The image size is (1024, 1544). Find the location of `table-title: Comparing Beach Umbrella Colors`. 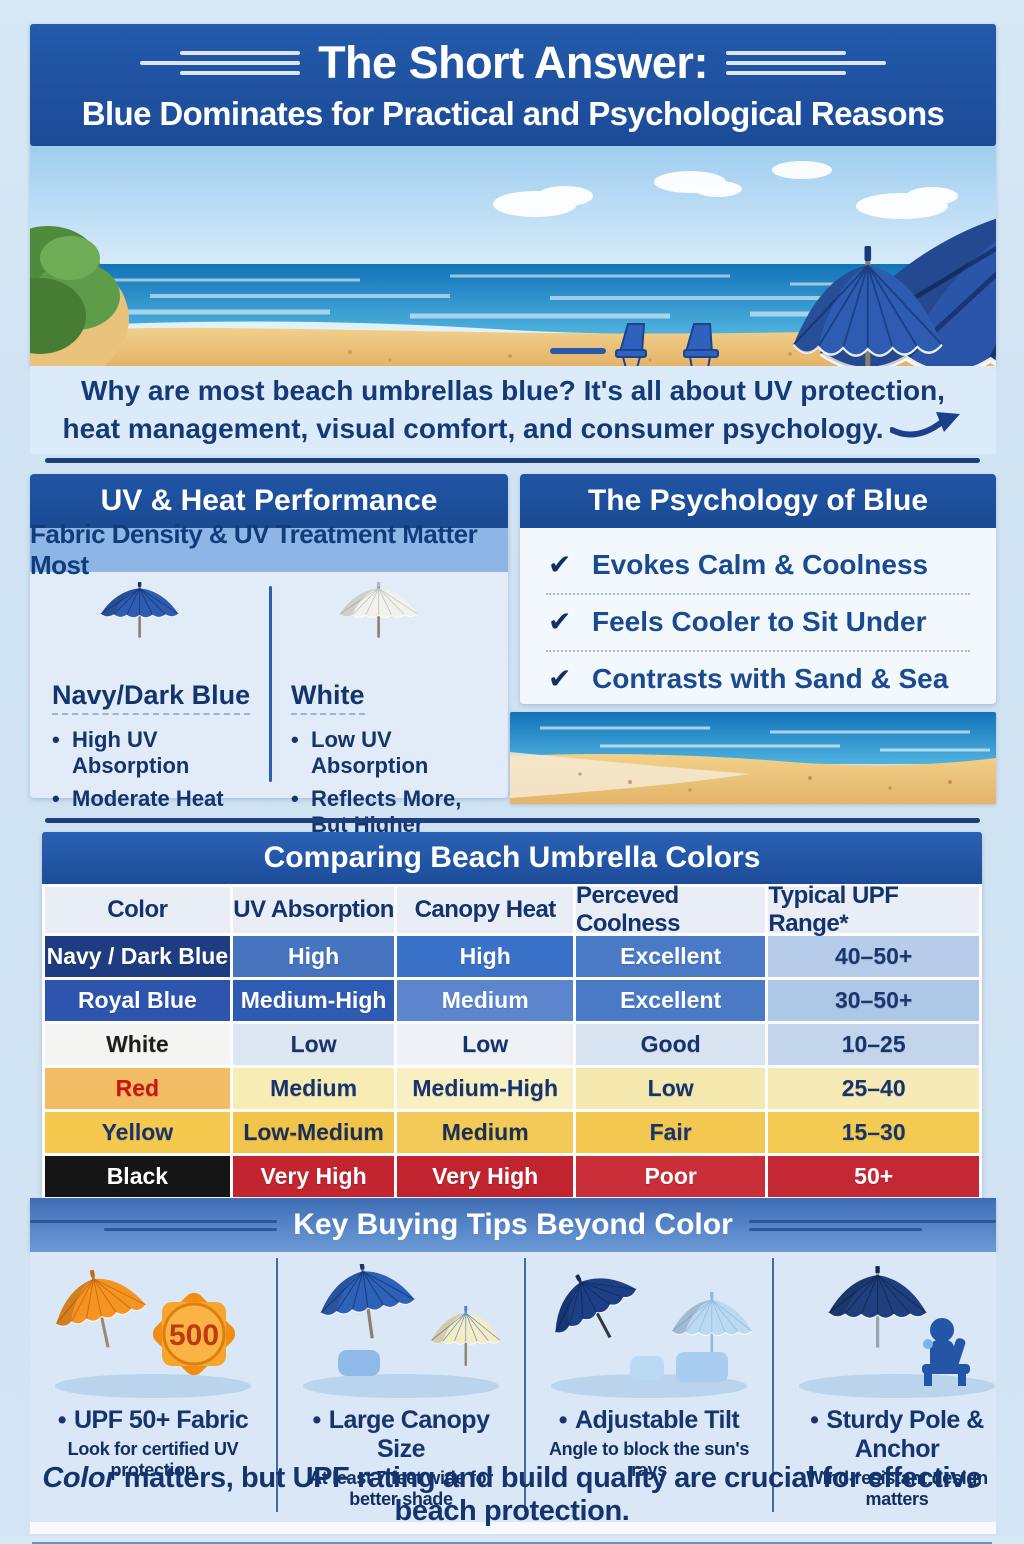

table-title: Comparing Beach Umbrella Colors is located at coordinates (512, 858).